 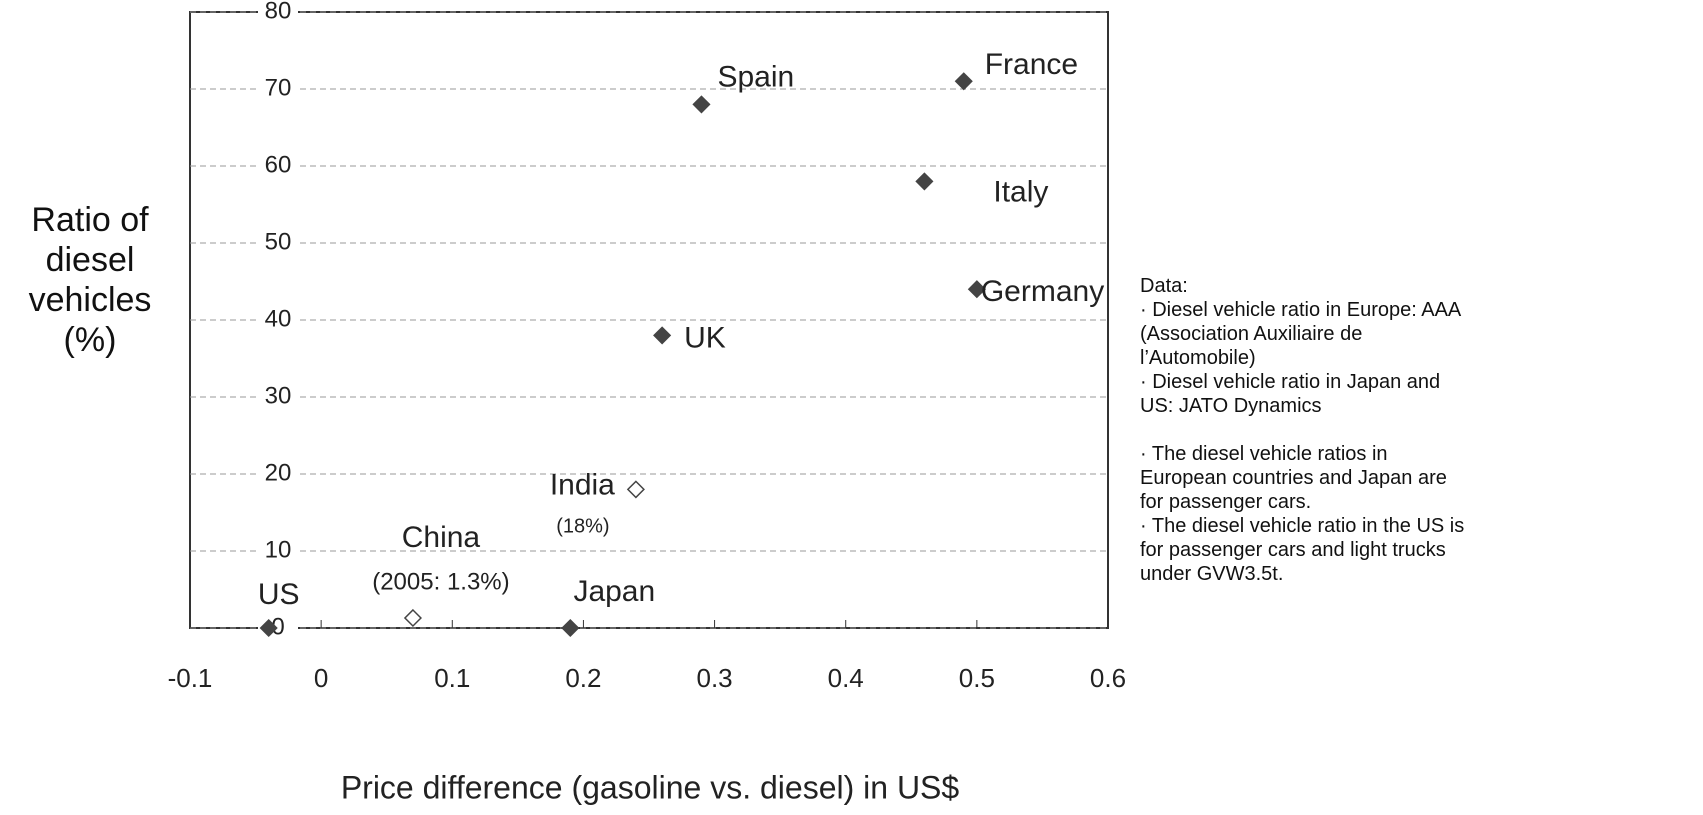 I want to click on x-tick-label: 0.1, so click(x=452, y=678).